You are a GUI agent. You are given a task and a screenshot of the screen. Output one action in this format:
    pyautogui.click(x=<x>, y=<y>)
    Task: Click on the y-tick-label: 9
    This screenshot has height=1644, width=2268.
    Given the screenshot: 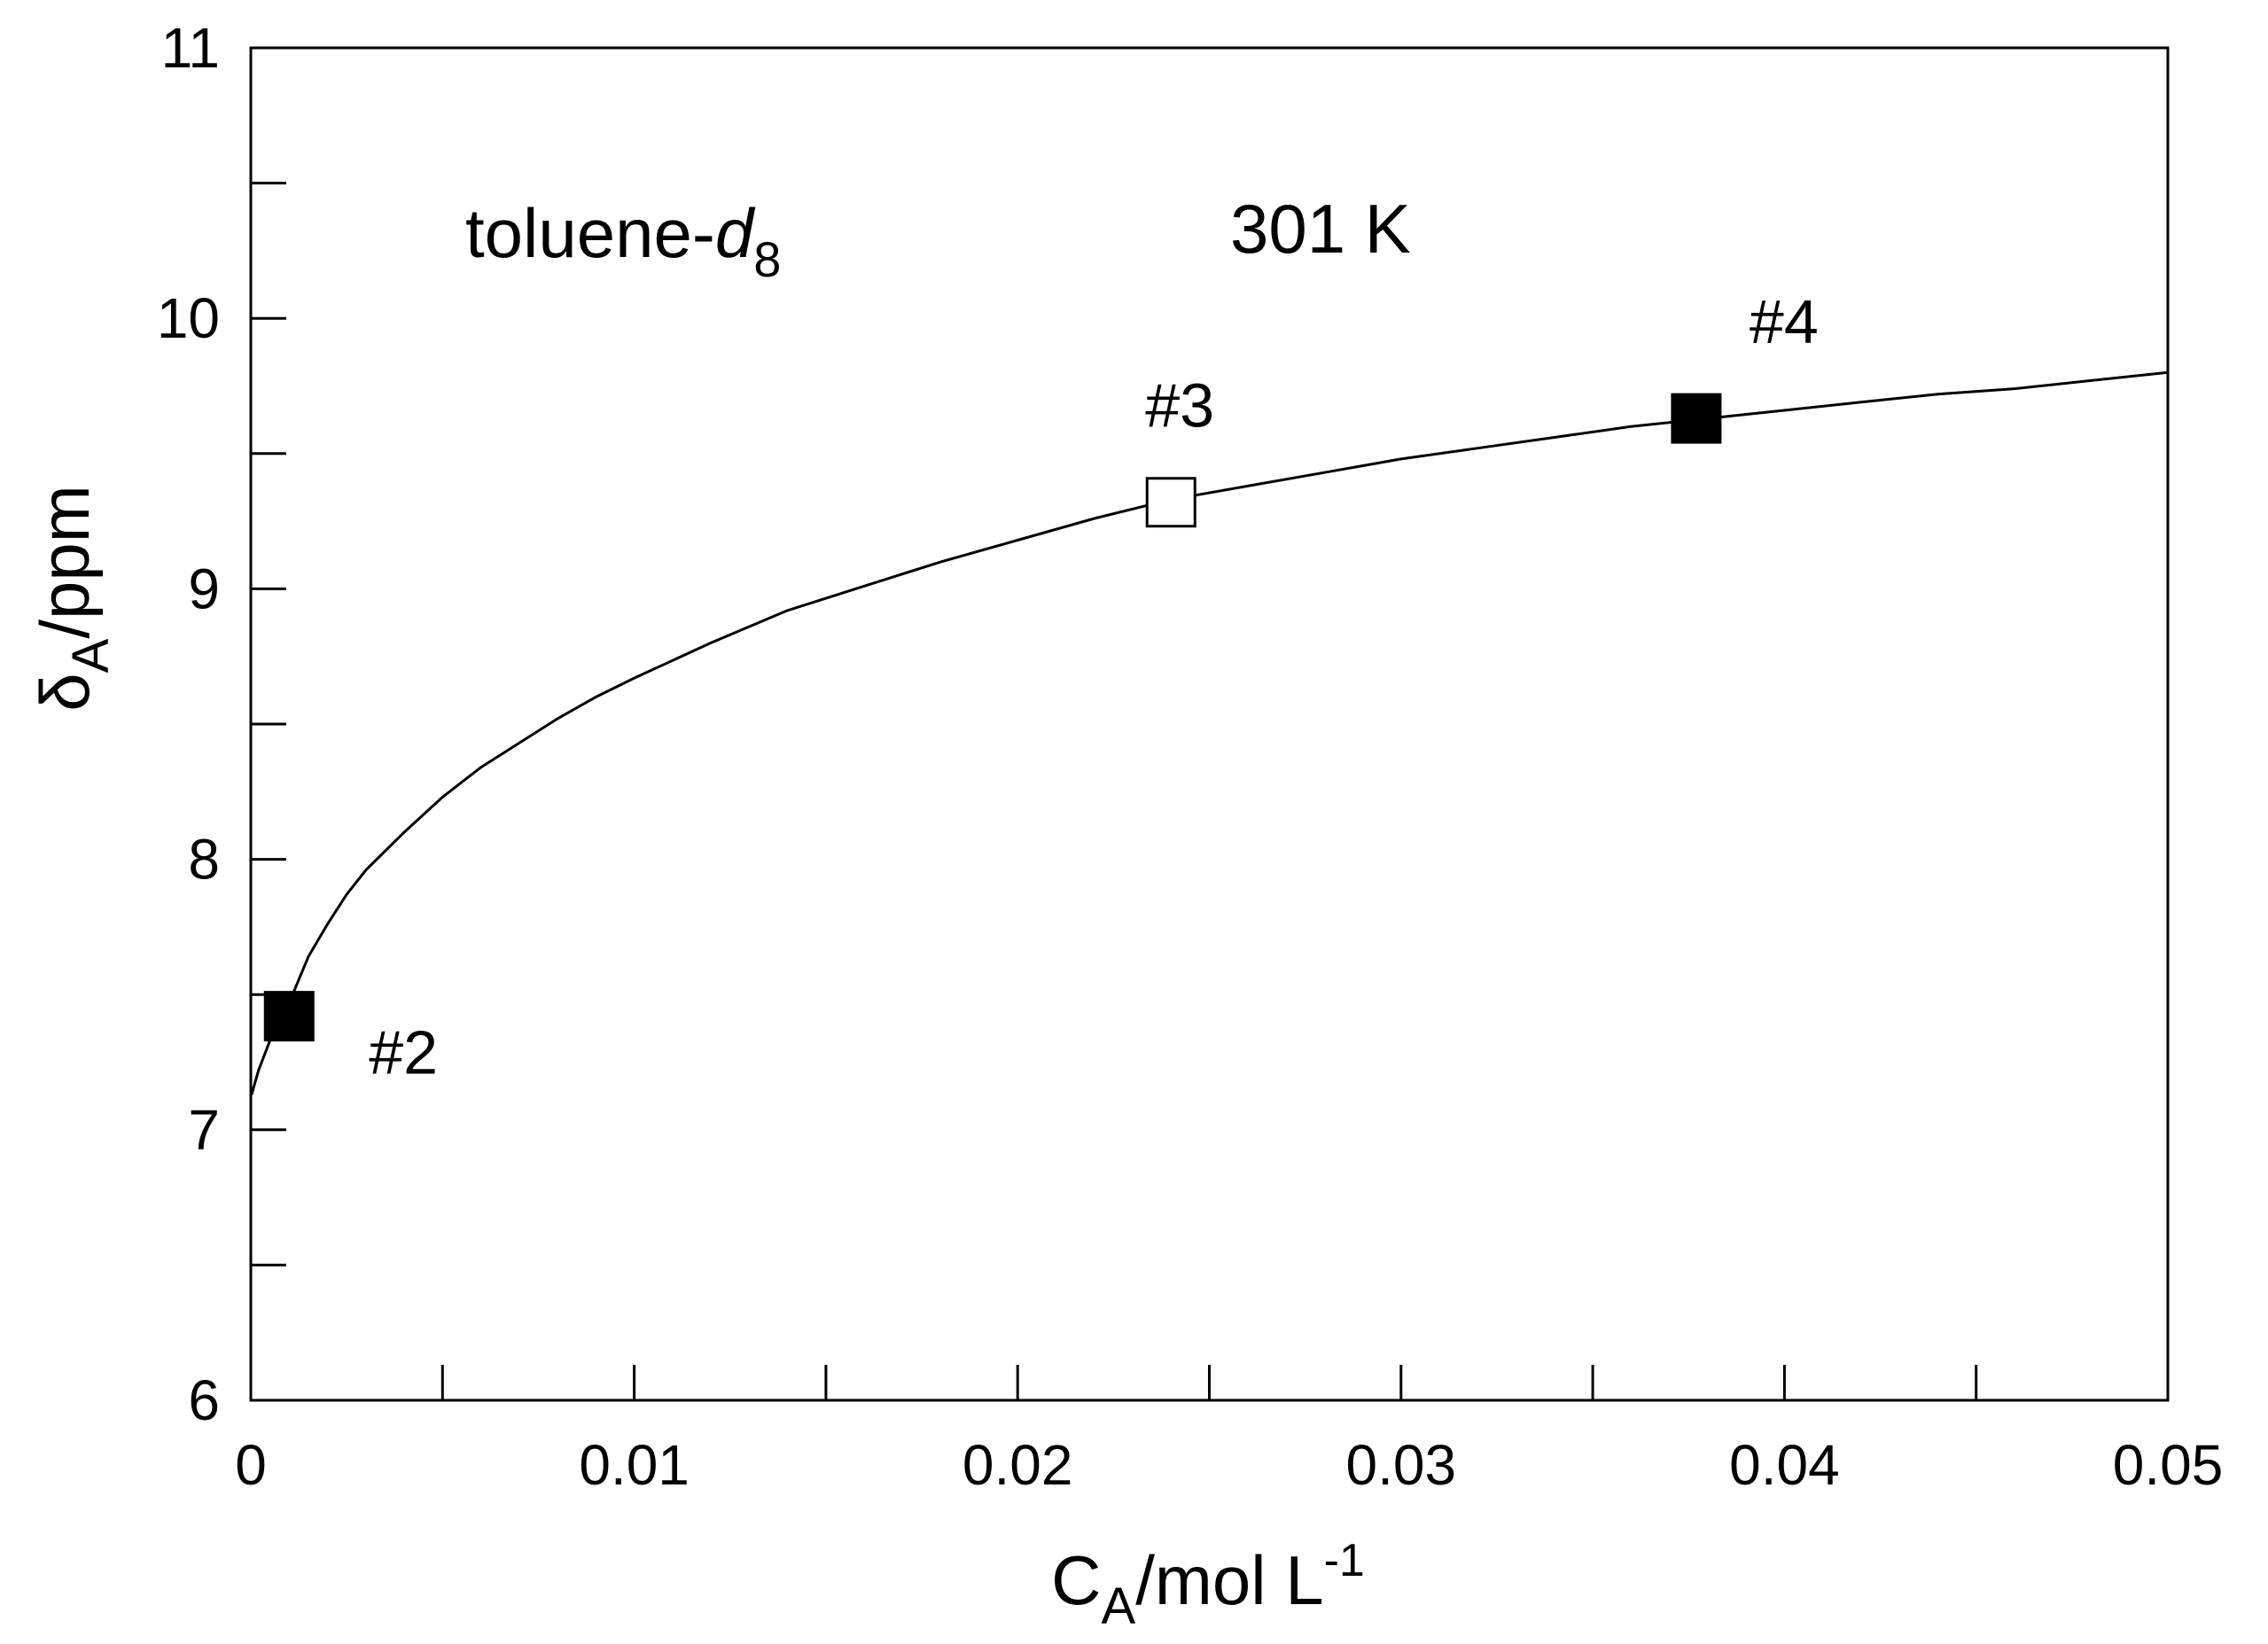 What is the action you would take?
    pyautogui.click(x=204, y=588)
    